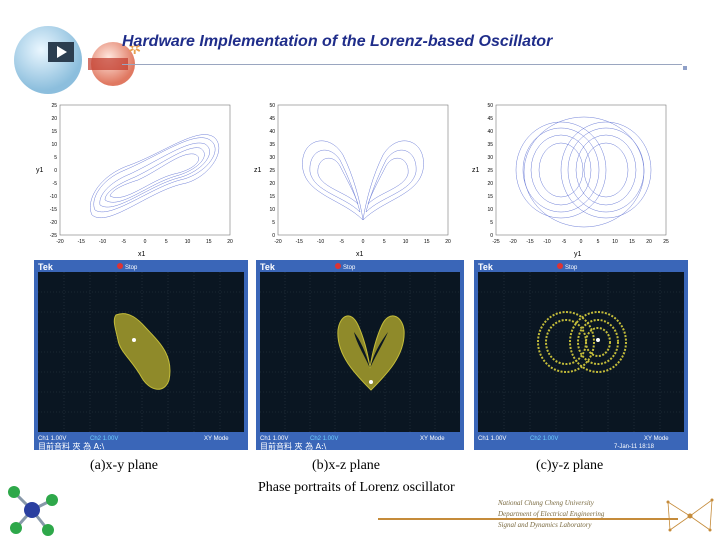 The image size is (720, 540). Describe the element at coordinates (402, 64) in the screenshot. I see `title-divider` at that location.